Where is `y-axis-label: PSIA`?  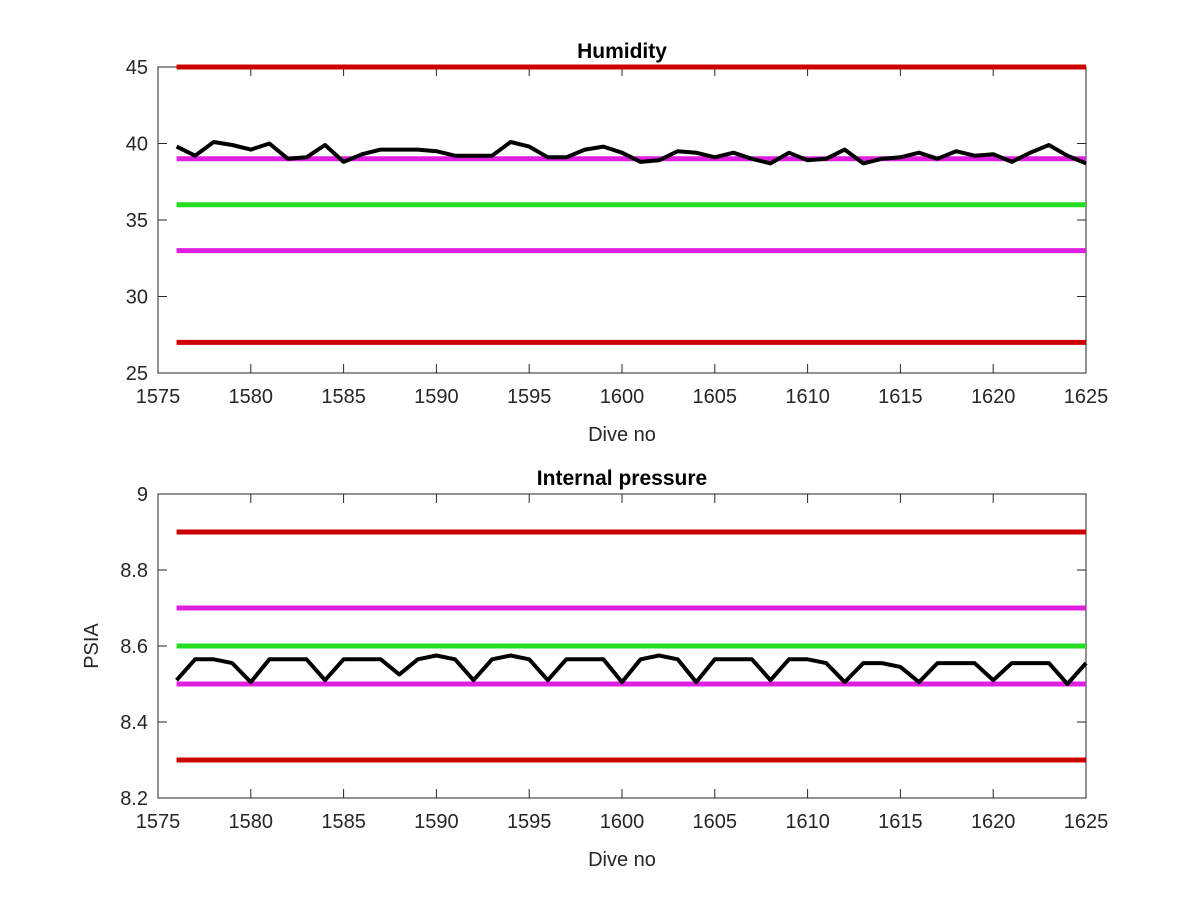
y-axis-label: PSIA is located at coordinates (92, 646).